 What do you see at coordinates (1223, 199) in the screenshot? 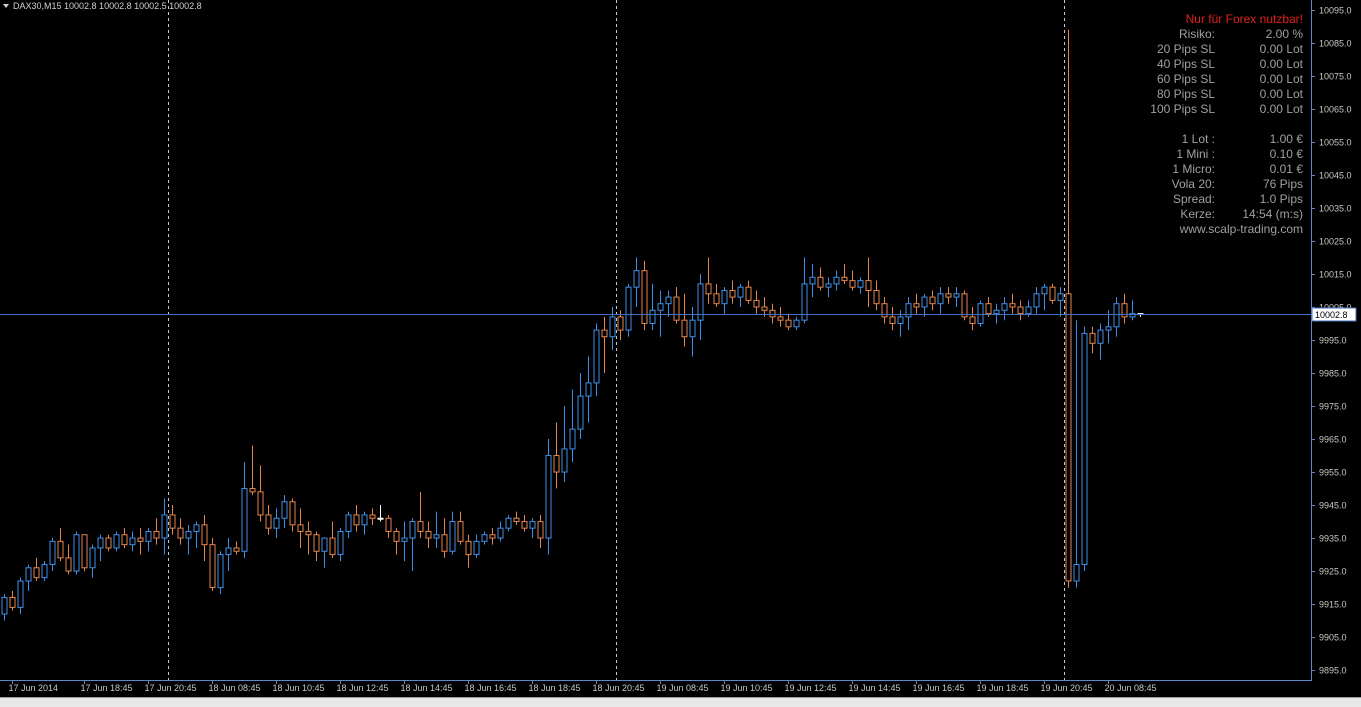
I see `info-row: Spread: 1.0 Pips` at bounding box center [1223, 199].